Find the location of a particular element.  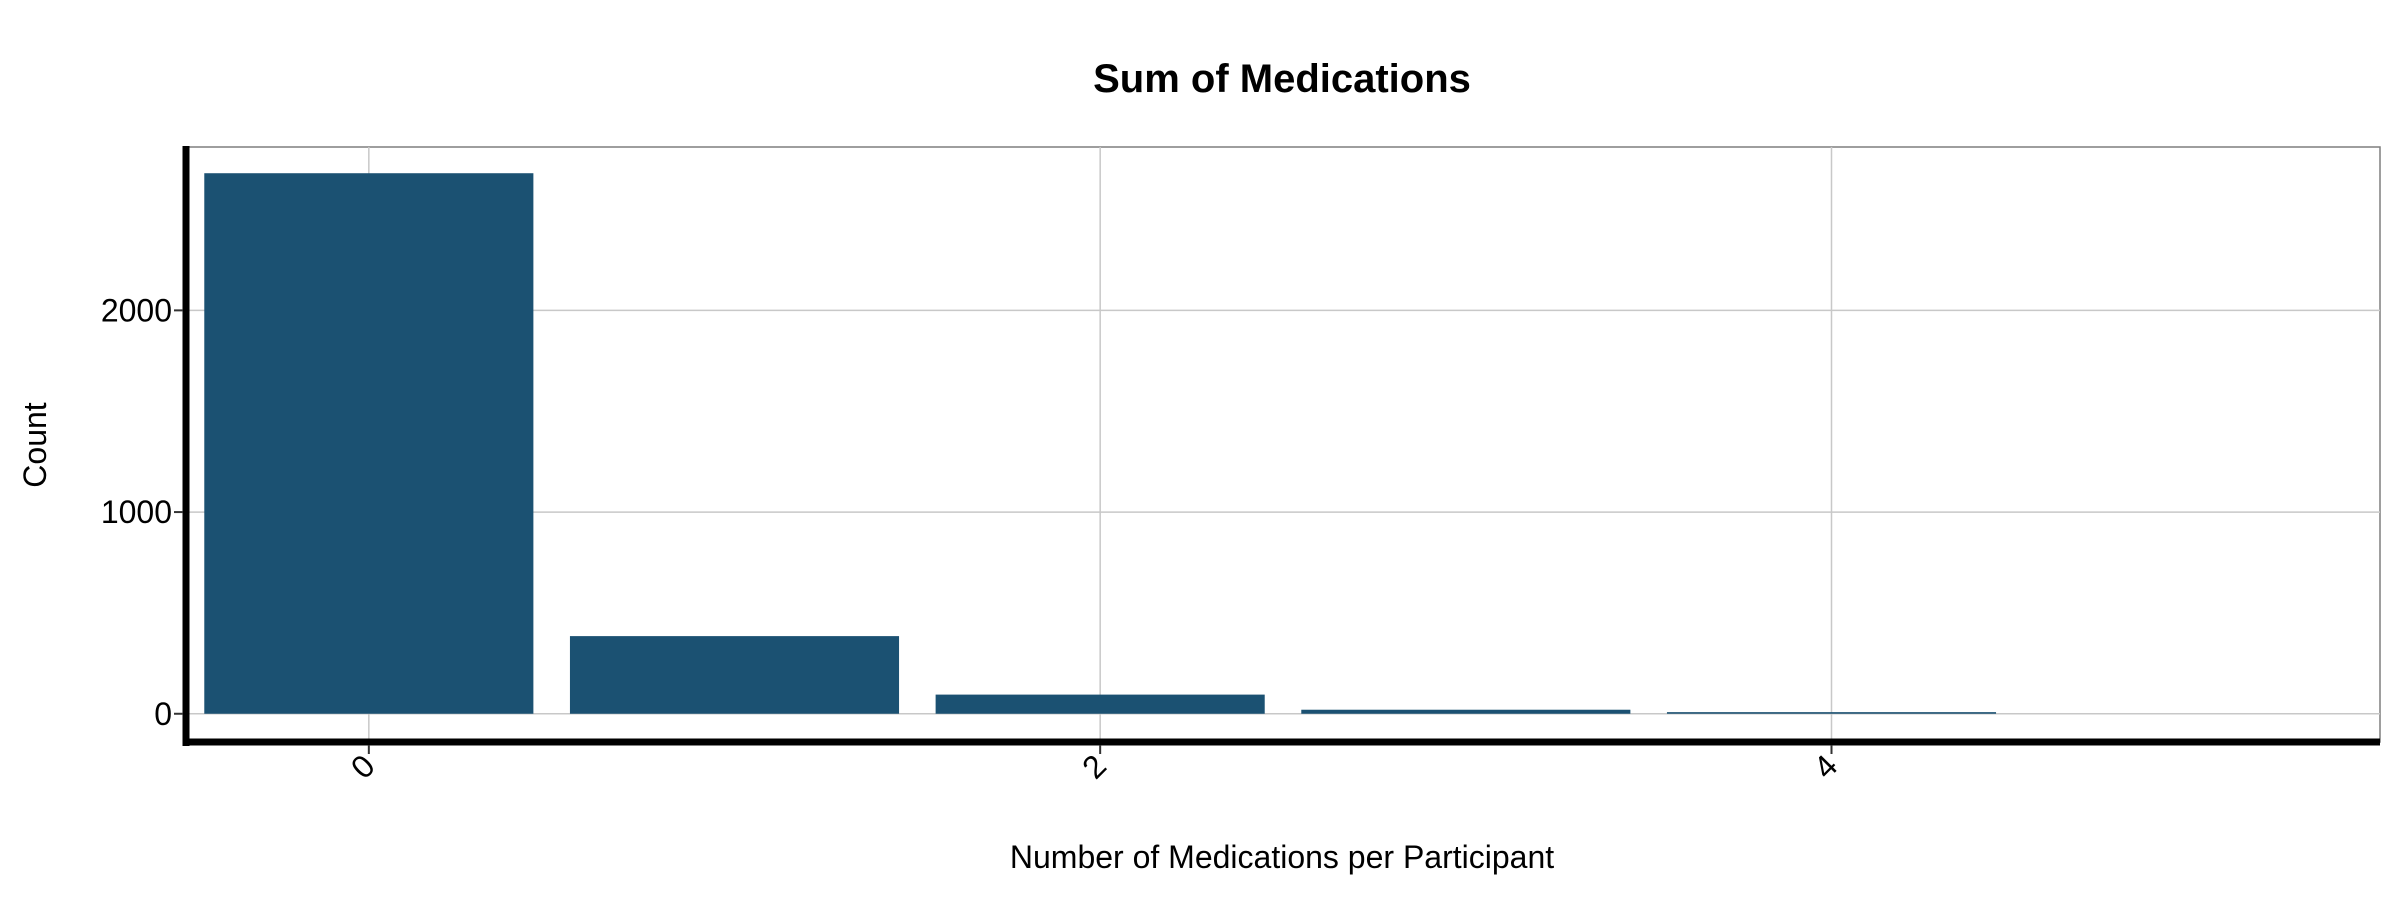

x-tick-label: 0 is located at coordinates (363, 766).